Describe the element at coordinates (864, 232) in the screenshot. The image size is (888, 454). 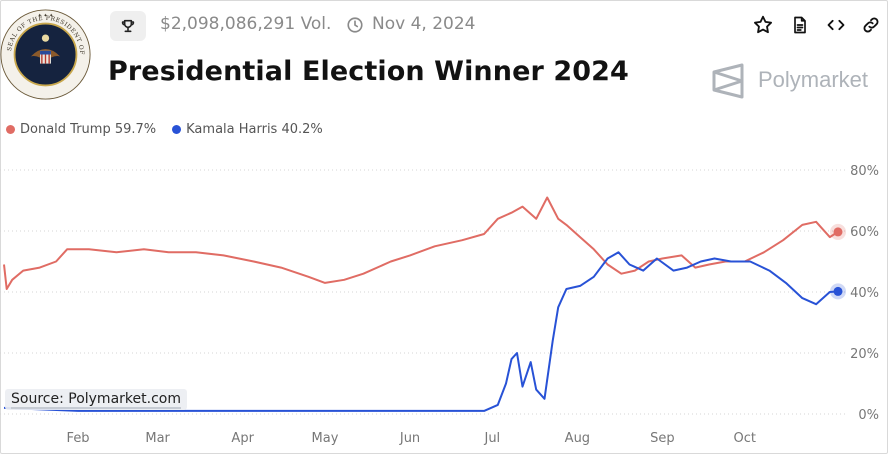
I see `y-tick-label: 60%` at that location.